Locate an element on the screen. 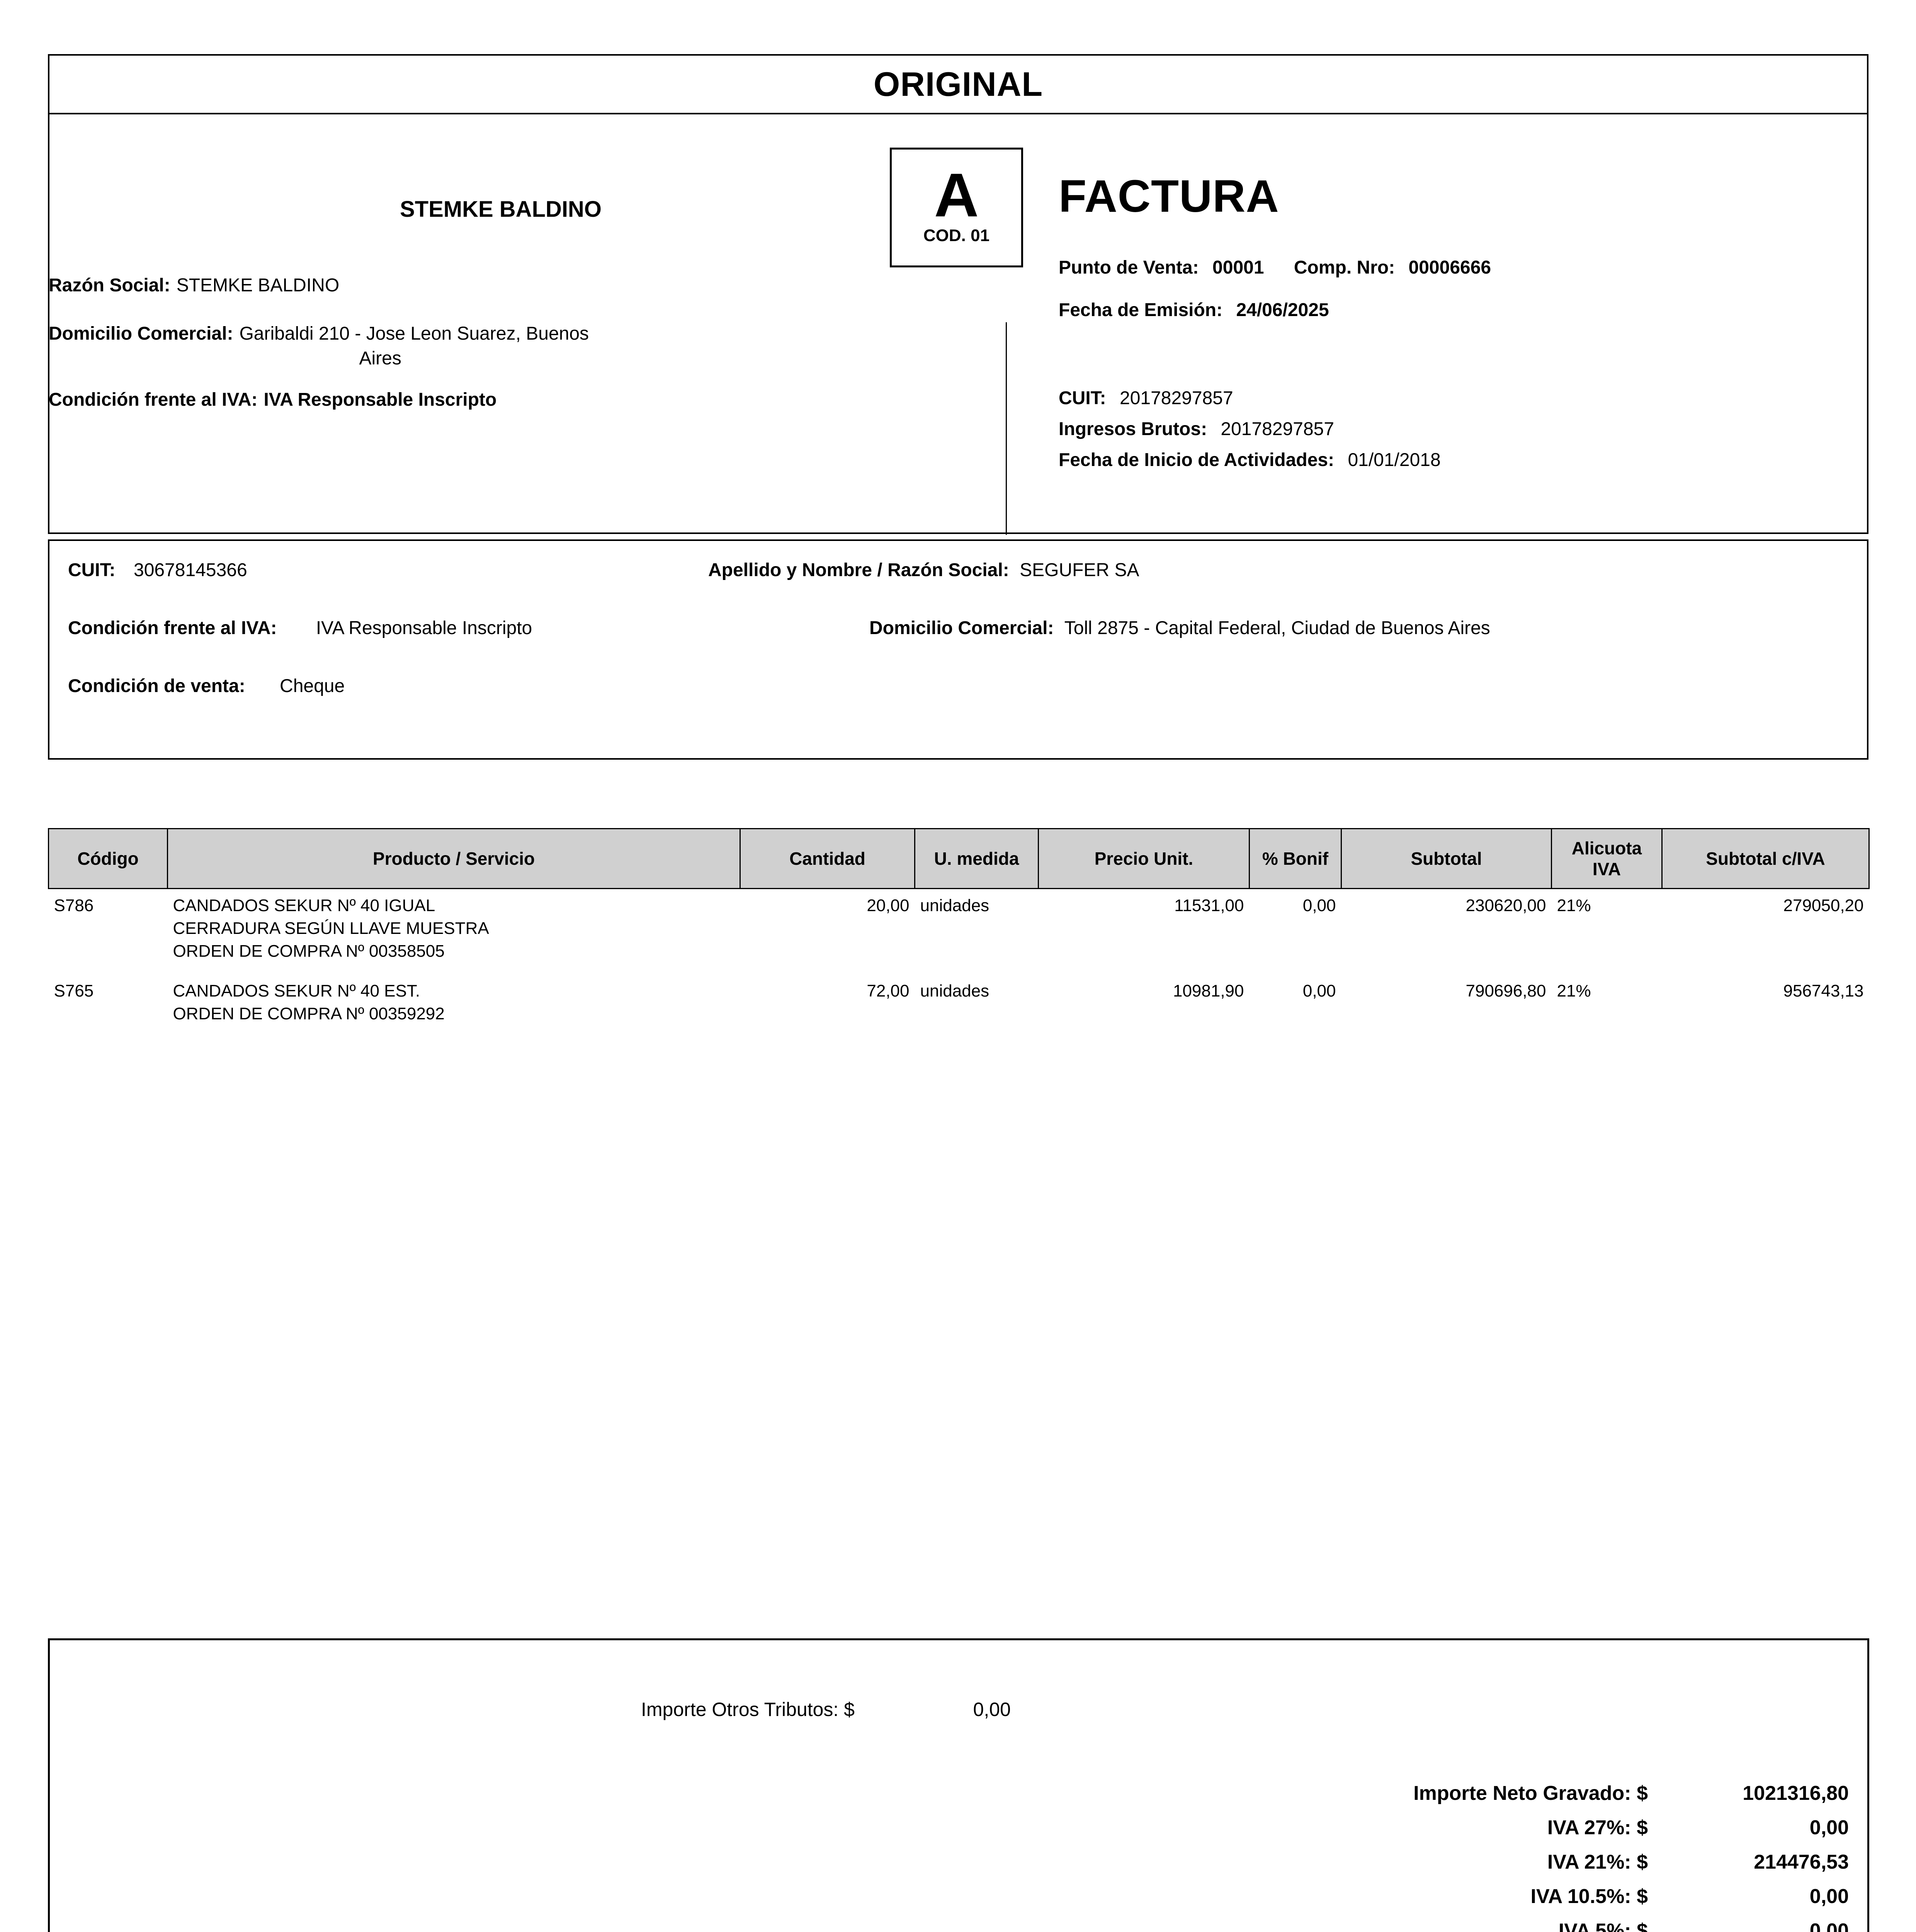 The width and height of the screenshot is (1916, 1932). inicio-actividades-label: Fecha de Inicio de Actividades: is located at coordinates (1197, 460).